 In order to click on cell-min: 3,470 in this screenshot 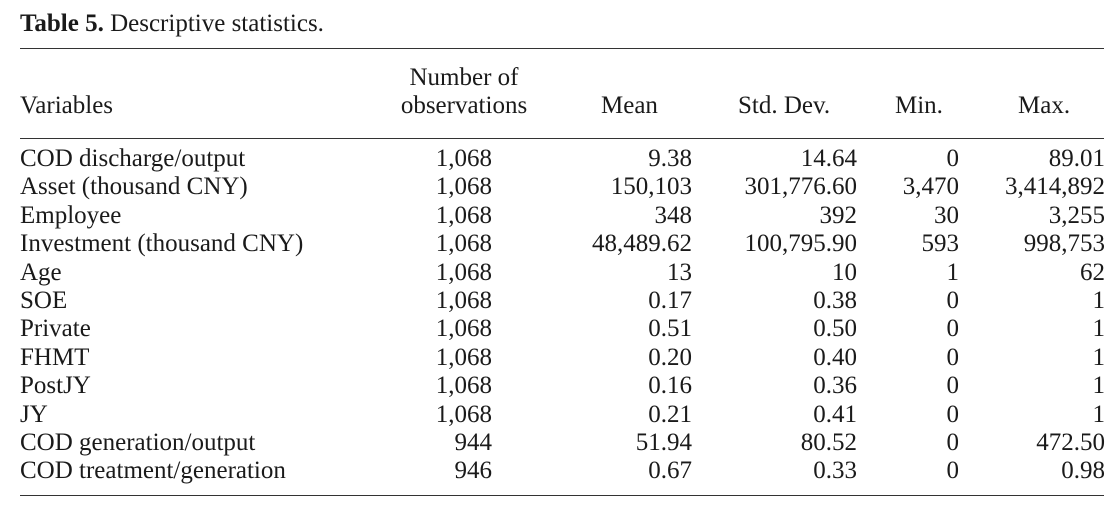, I will do `click(930, 187)`.